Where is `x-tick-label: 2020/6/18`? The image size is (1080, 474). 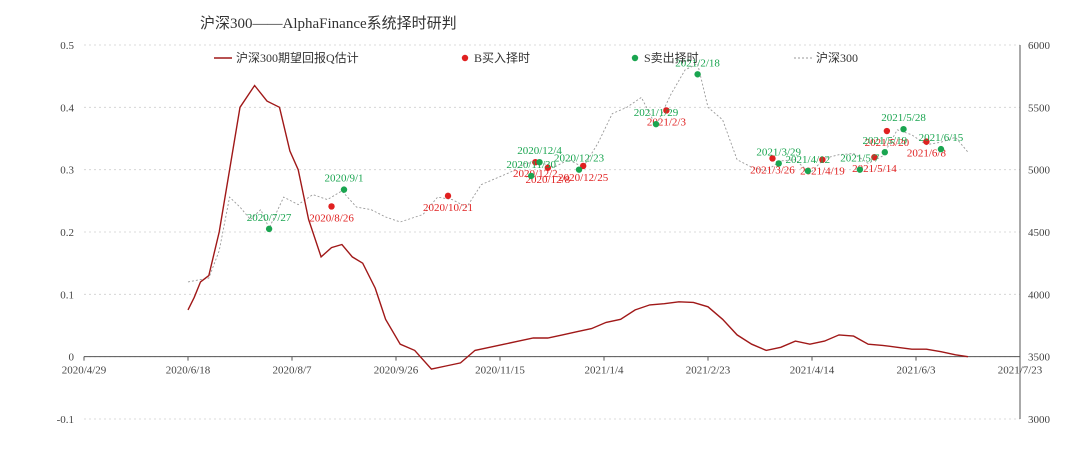 x-tick-label: 2020/6/18 is located at coordinates (188, 371).